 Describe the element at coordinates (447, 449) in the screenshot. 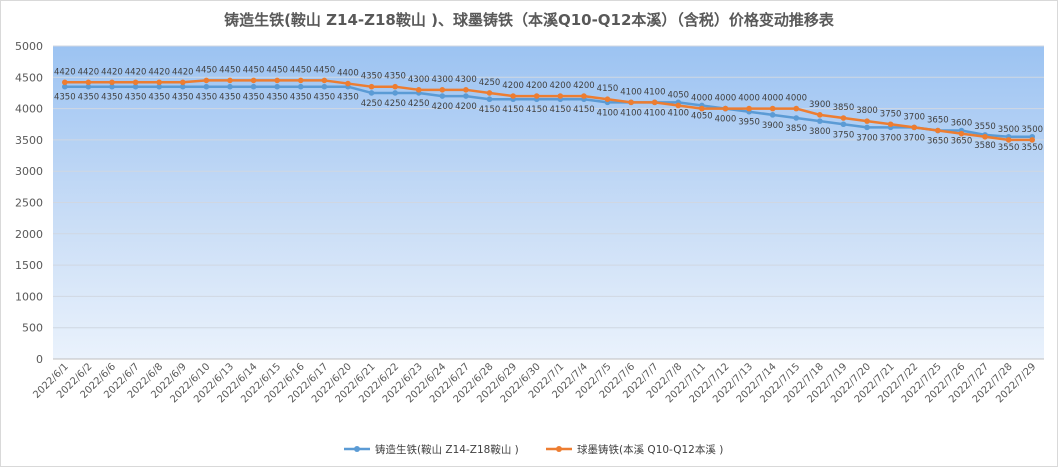

I see `legend-label: 铸造生铁(鞍山 Z14-Z18鞍山 )` at that location.